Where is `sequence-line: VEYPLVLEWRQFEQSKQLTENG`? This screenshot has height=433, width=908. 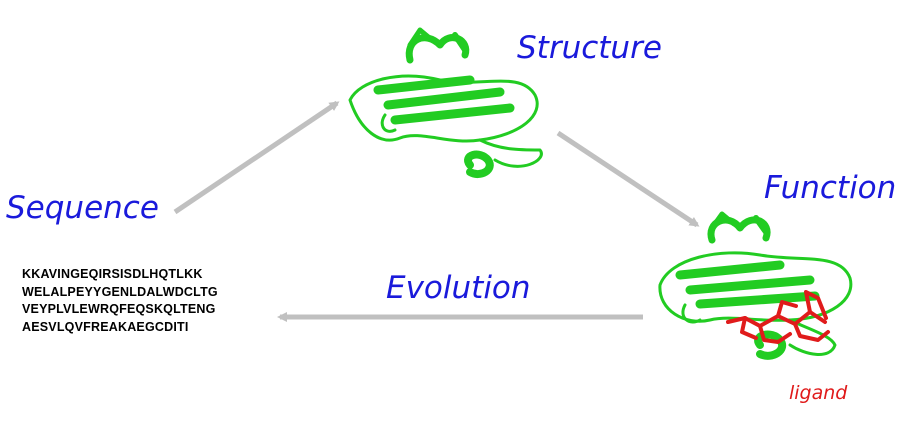
sequence-line: VEYPLVLEWRQFEQSKQLTENG is located at coordinates (119, 309).